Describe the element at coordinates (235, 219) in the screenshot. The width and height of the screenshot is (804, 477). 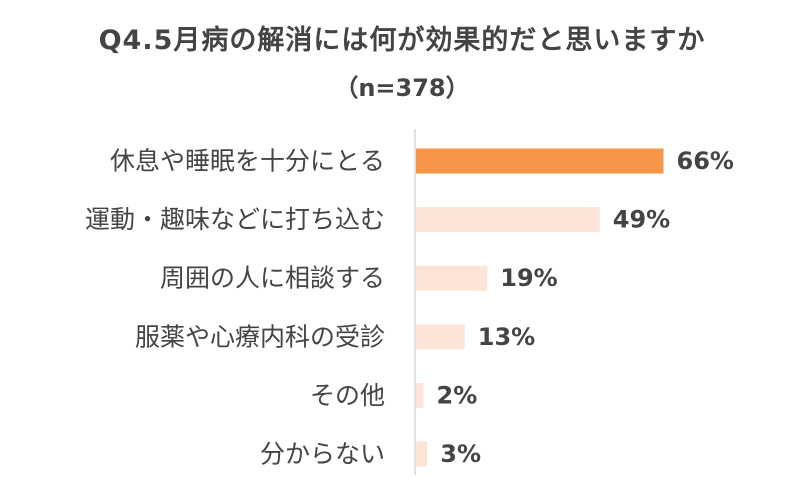
I see `category-label: 運動・趣味などに打ち込む` at that location.